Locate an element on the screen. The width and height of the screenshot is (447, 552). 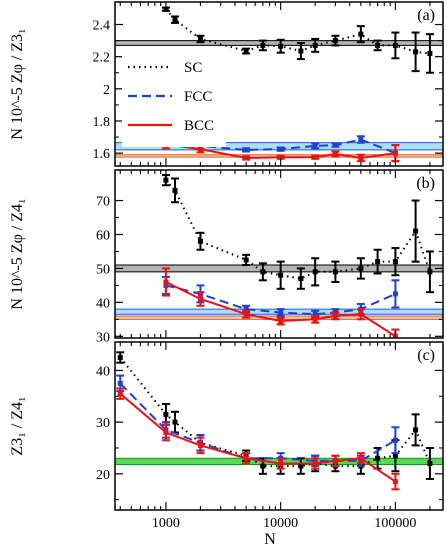
x-tick-label: 1000 is located at coordinates (166, 523).